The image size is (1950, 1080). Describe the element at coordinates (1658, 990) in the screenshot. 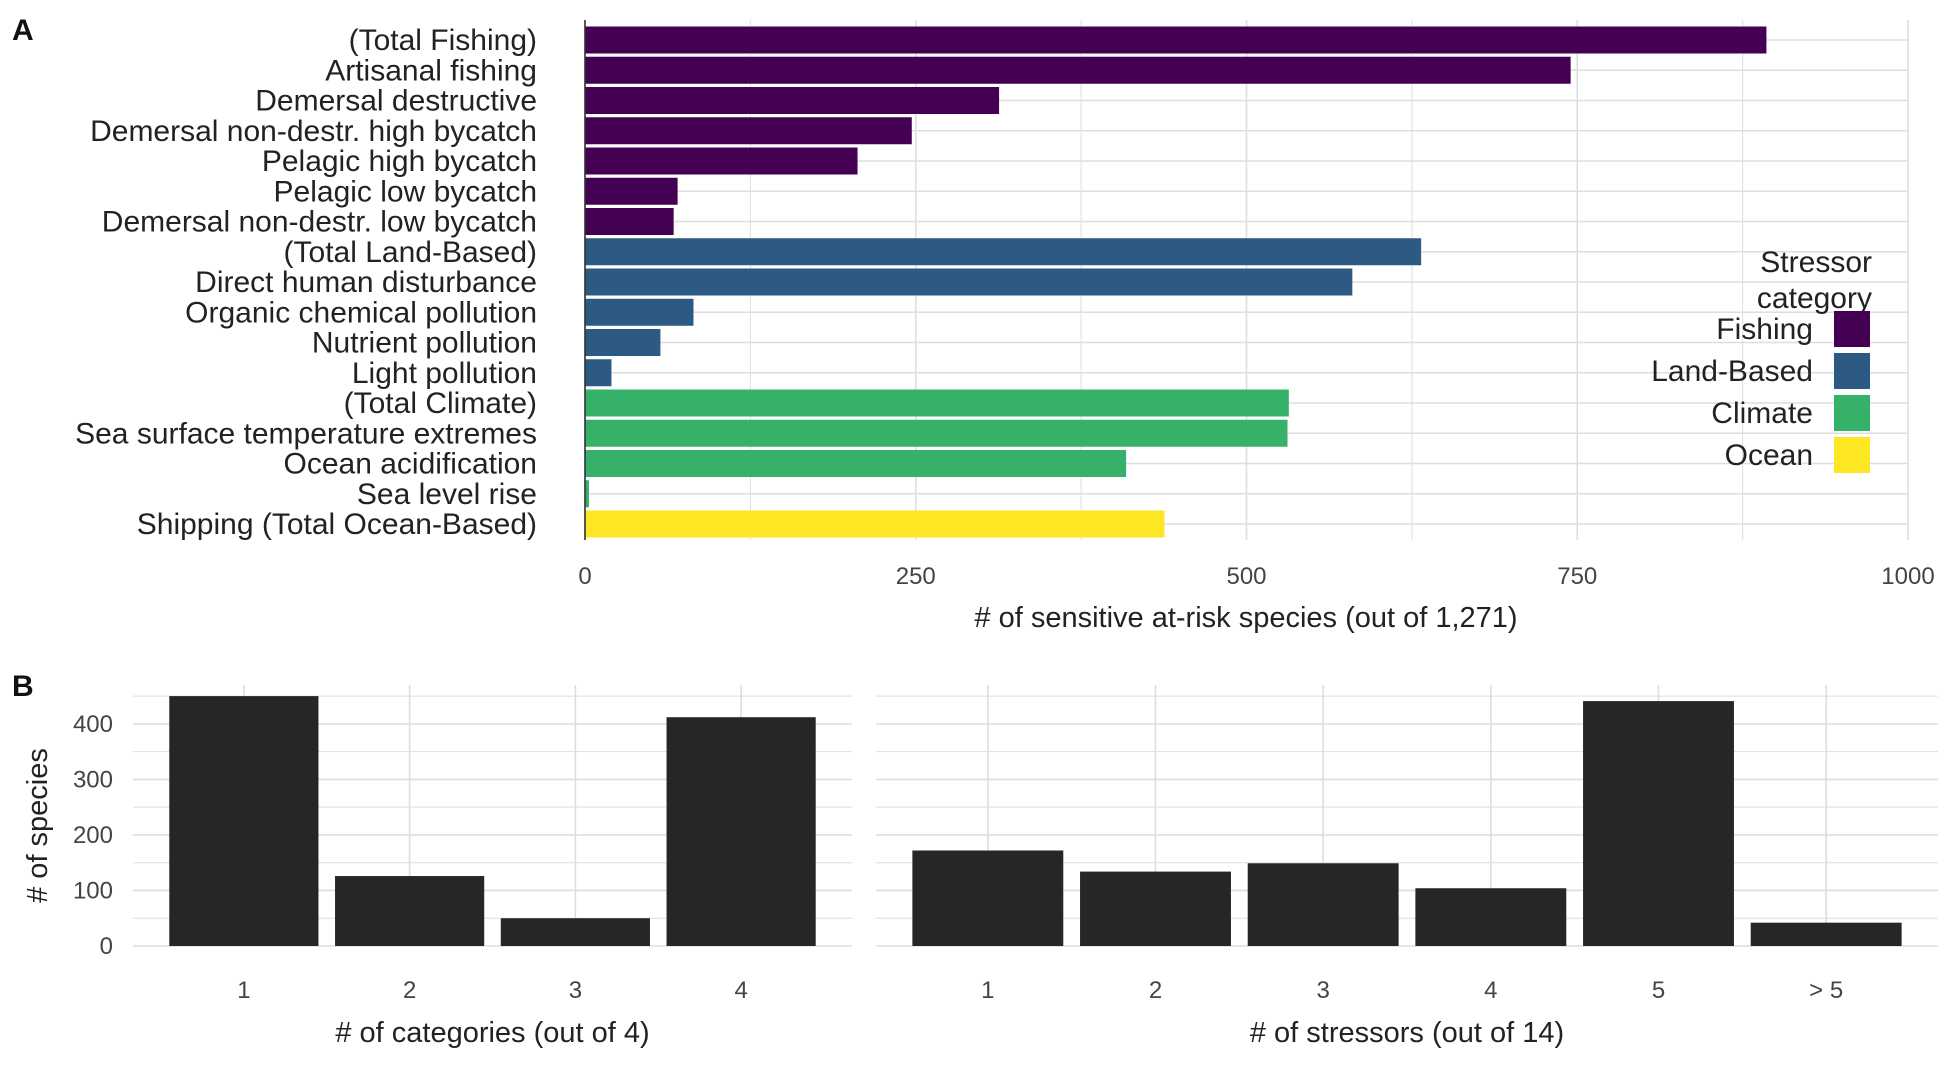

I see `x-tick-label: 5` at that location.